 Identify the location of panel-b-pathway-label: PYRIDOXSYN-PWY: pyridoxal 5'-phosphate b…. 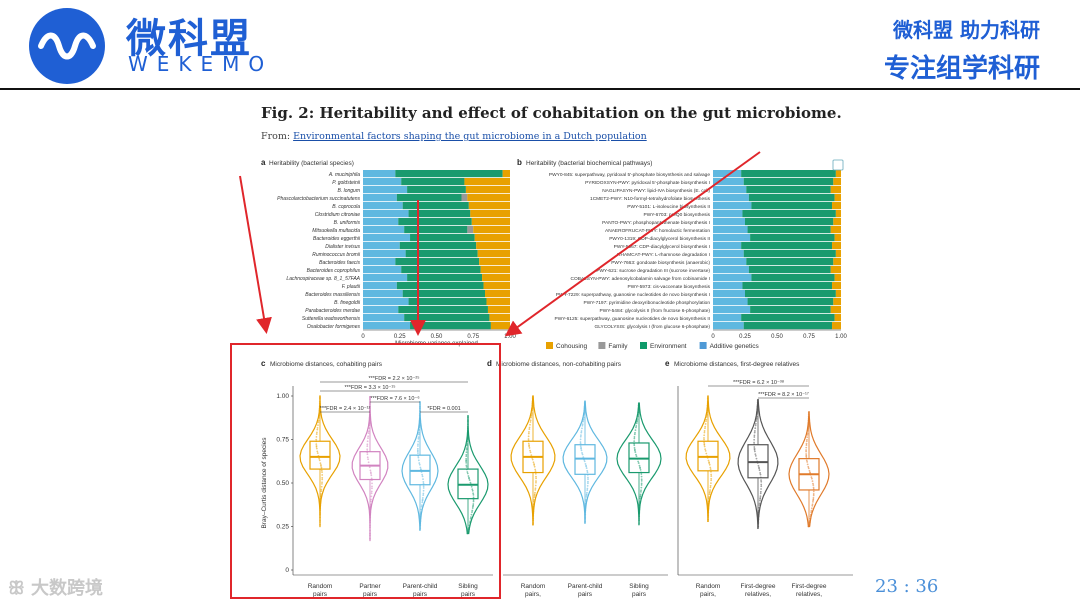
(647, 183).